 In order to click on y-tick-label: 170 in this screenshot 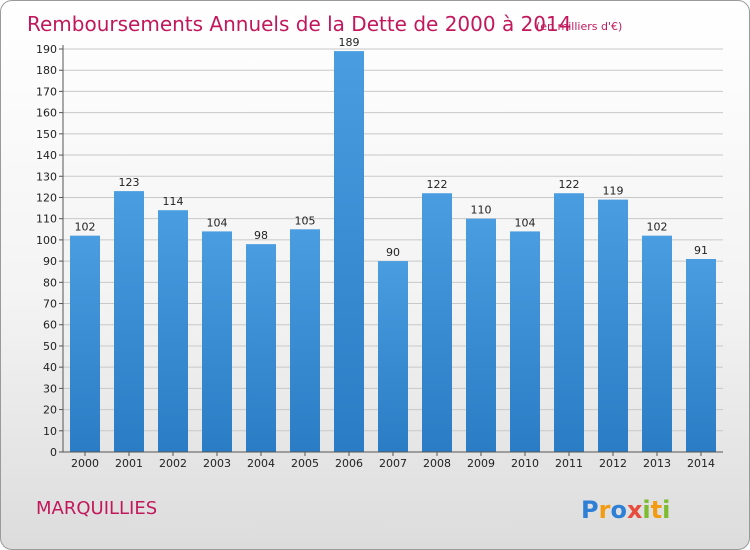, I will do `click(46, 91)`.